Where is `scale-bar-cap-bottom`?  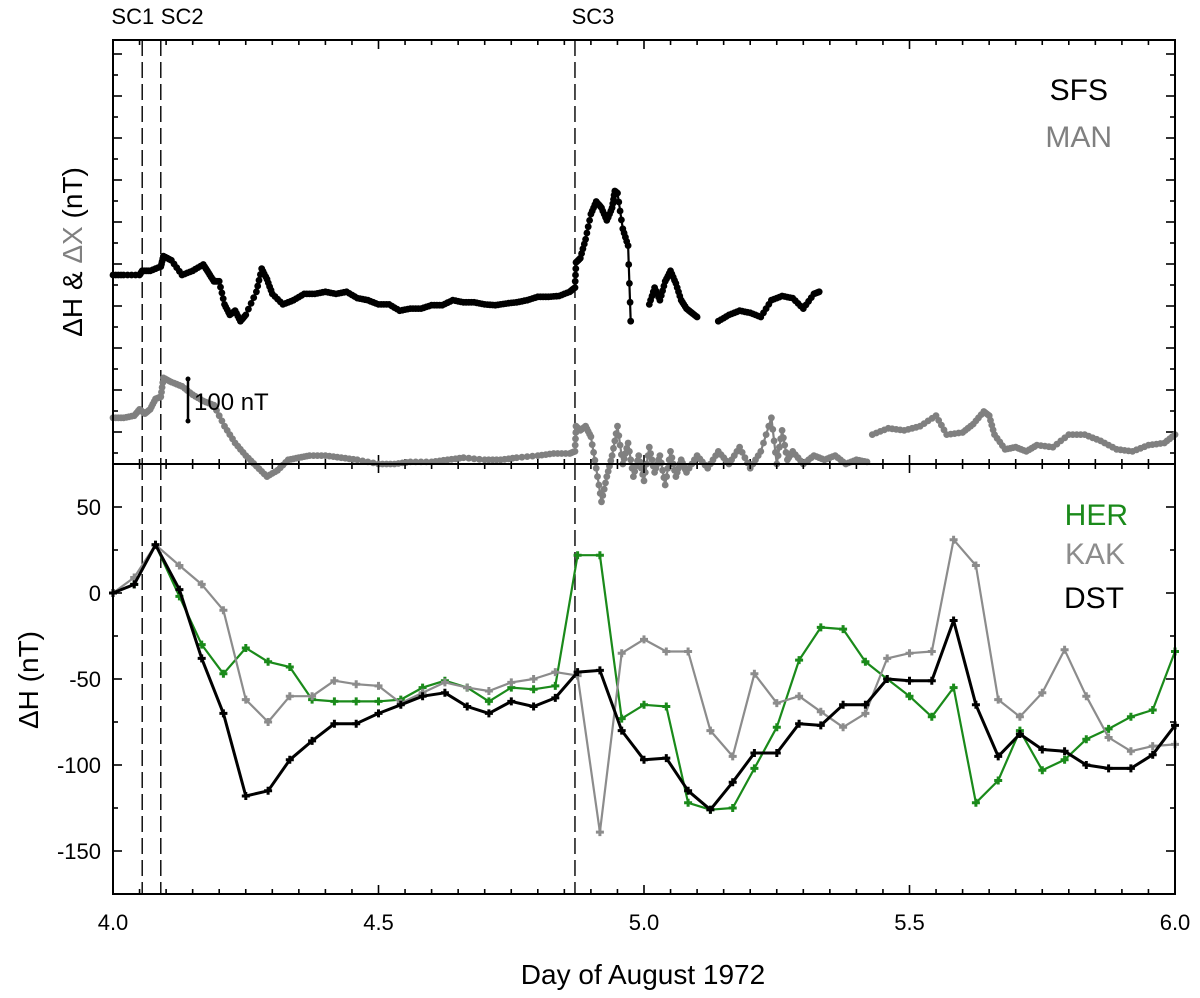 scale-bar-cap-bottom is located at coordinates (188, 421).